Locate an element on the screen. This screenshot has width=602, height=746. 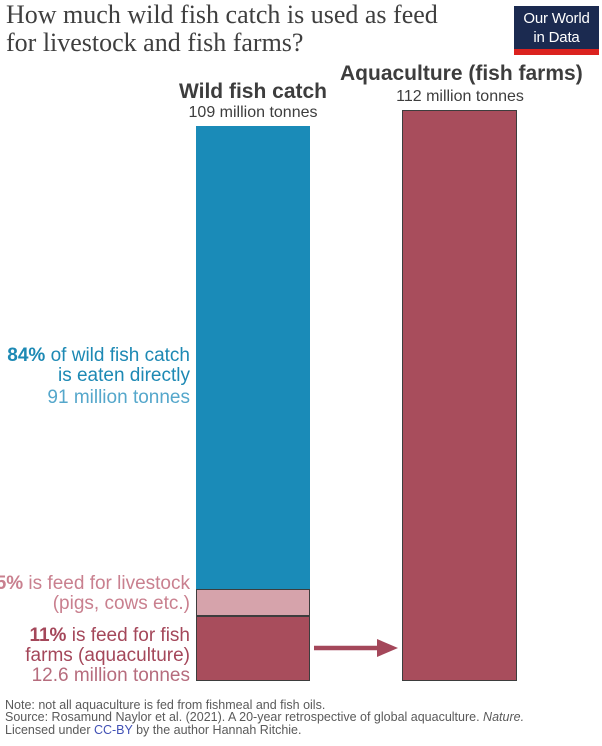
chart-title-line2: for livestock and fish farms? is located at coordinates (155, 42).